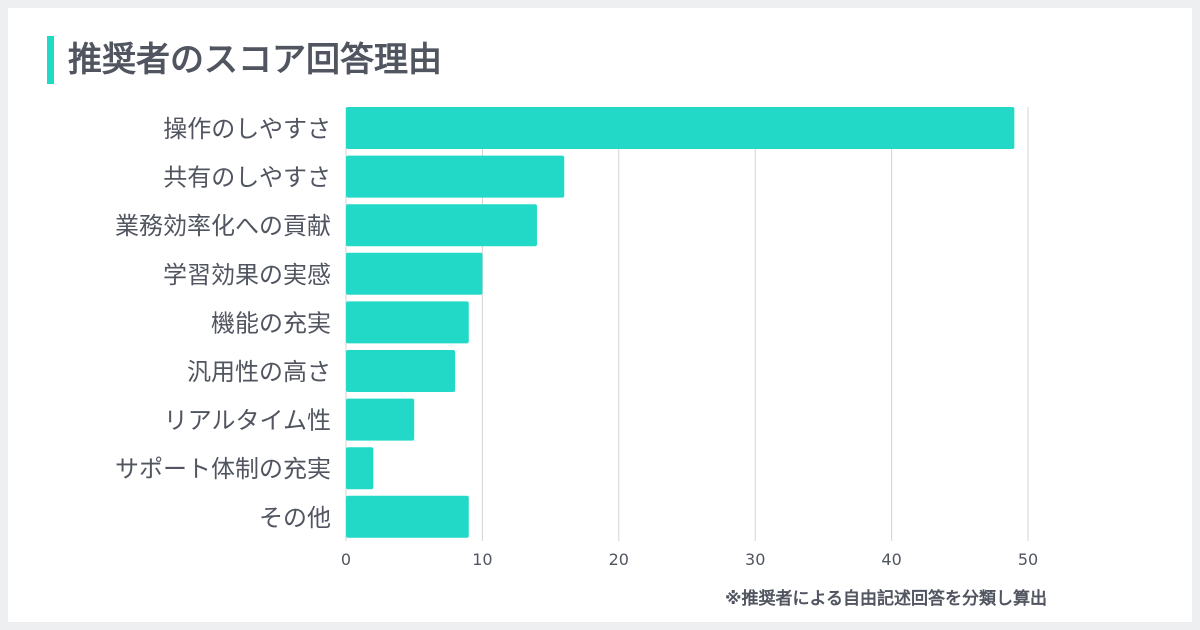  What do you see at coordinates (891, 559) in the screenshot?
I see `x-tick-label-40: 40` at bounding box center [891, 559].